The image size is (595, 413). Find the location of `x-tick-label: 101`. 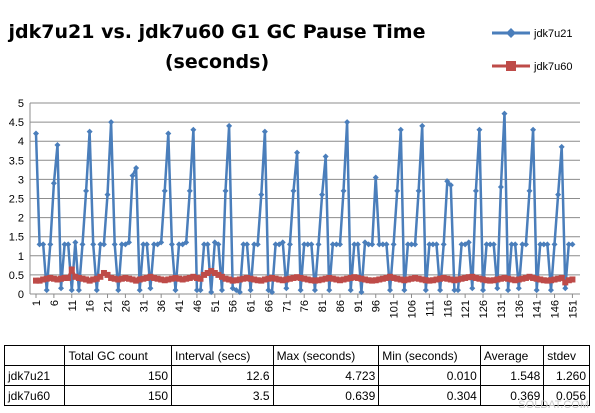

x-tick-label: 101 is located at coordinates (395, 309).